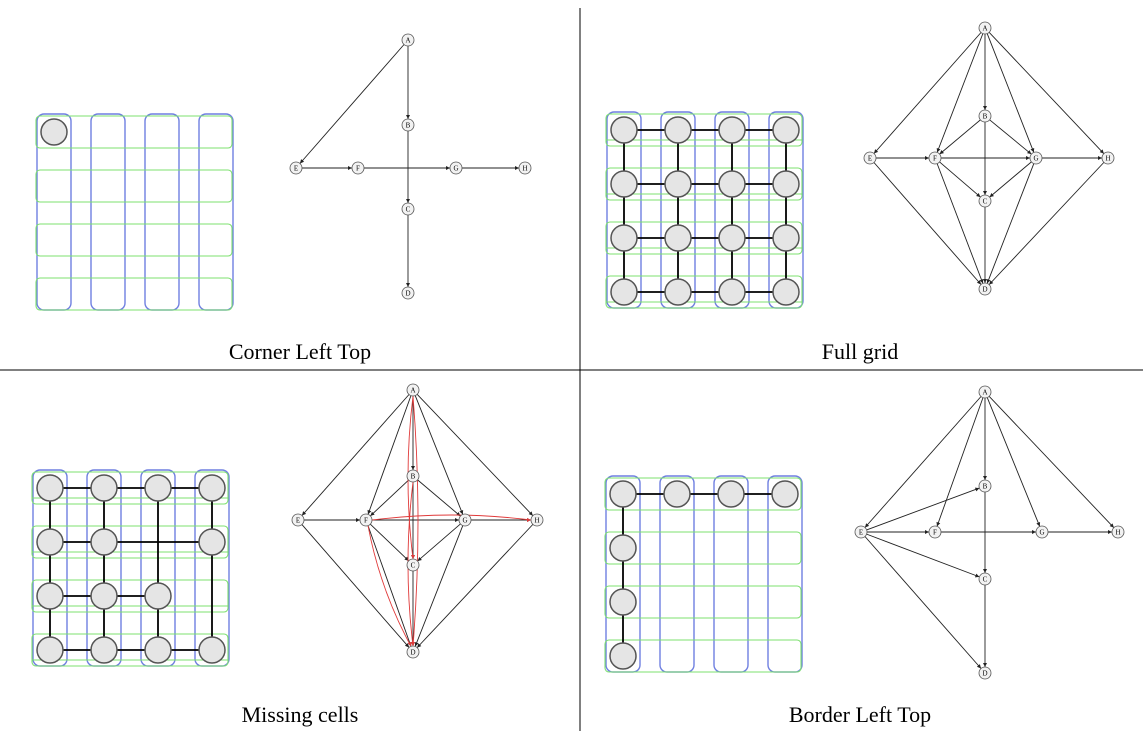 This screenshot has width=1143, height=731. I want to click on graph-node-label: H, so click(524, 169).